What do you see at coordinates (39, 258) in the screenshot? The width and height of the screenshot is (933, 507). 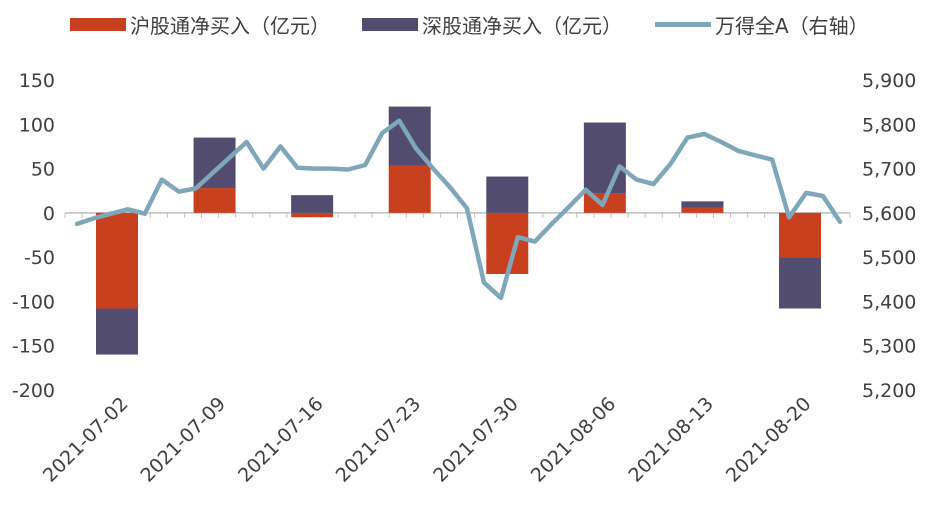 I see `y-left-tick-label: -50` at bounding box center [39, 258].